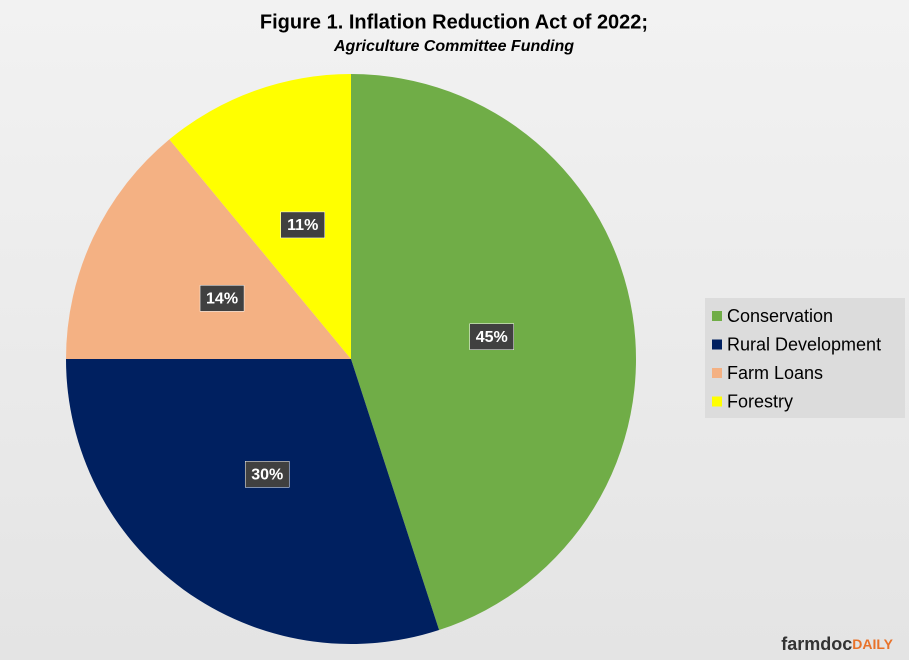 This screenshot has height=660, width=909. Describe the element at coordinates (805, 358) in the screenshot. I see `legend-box` at that location.